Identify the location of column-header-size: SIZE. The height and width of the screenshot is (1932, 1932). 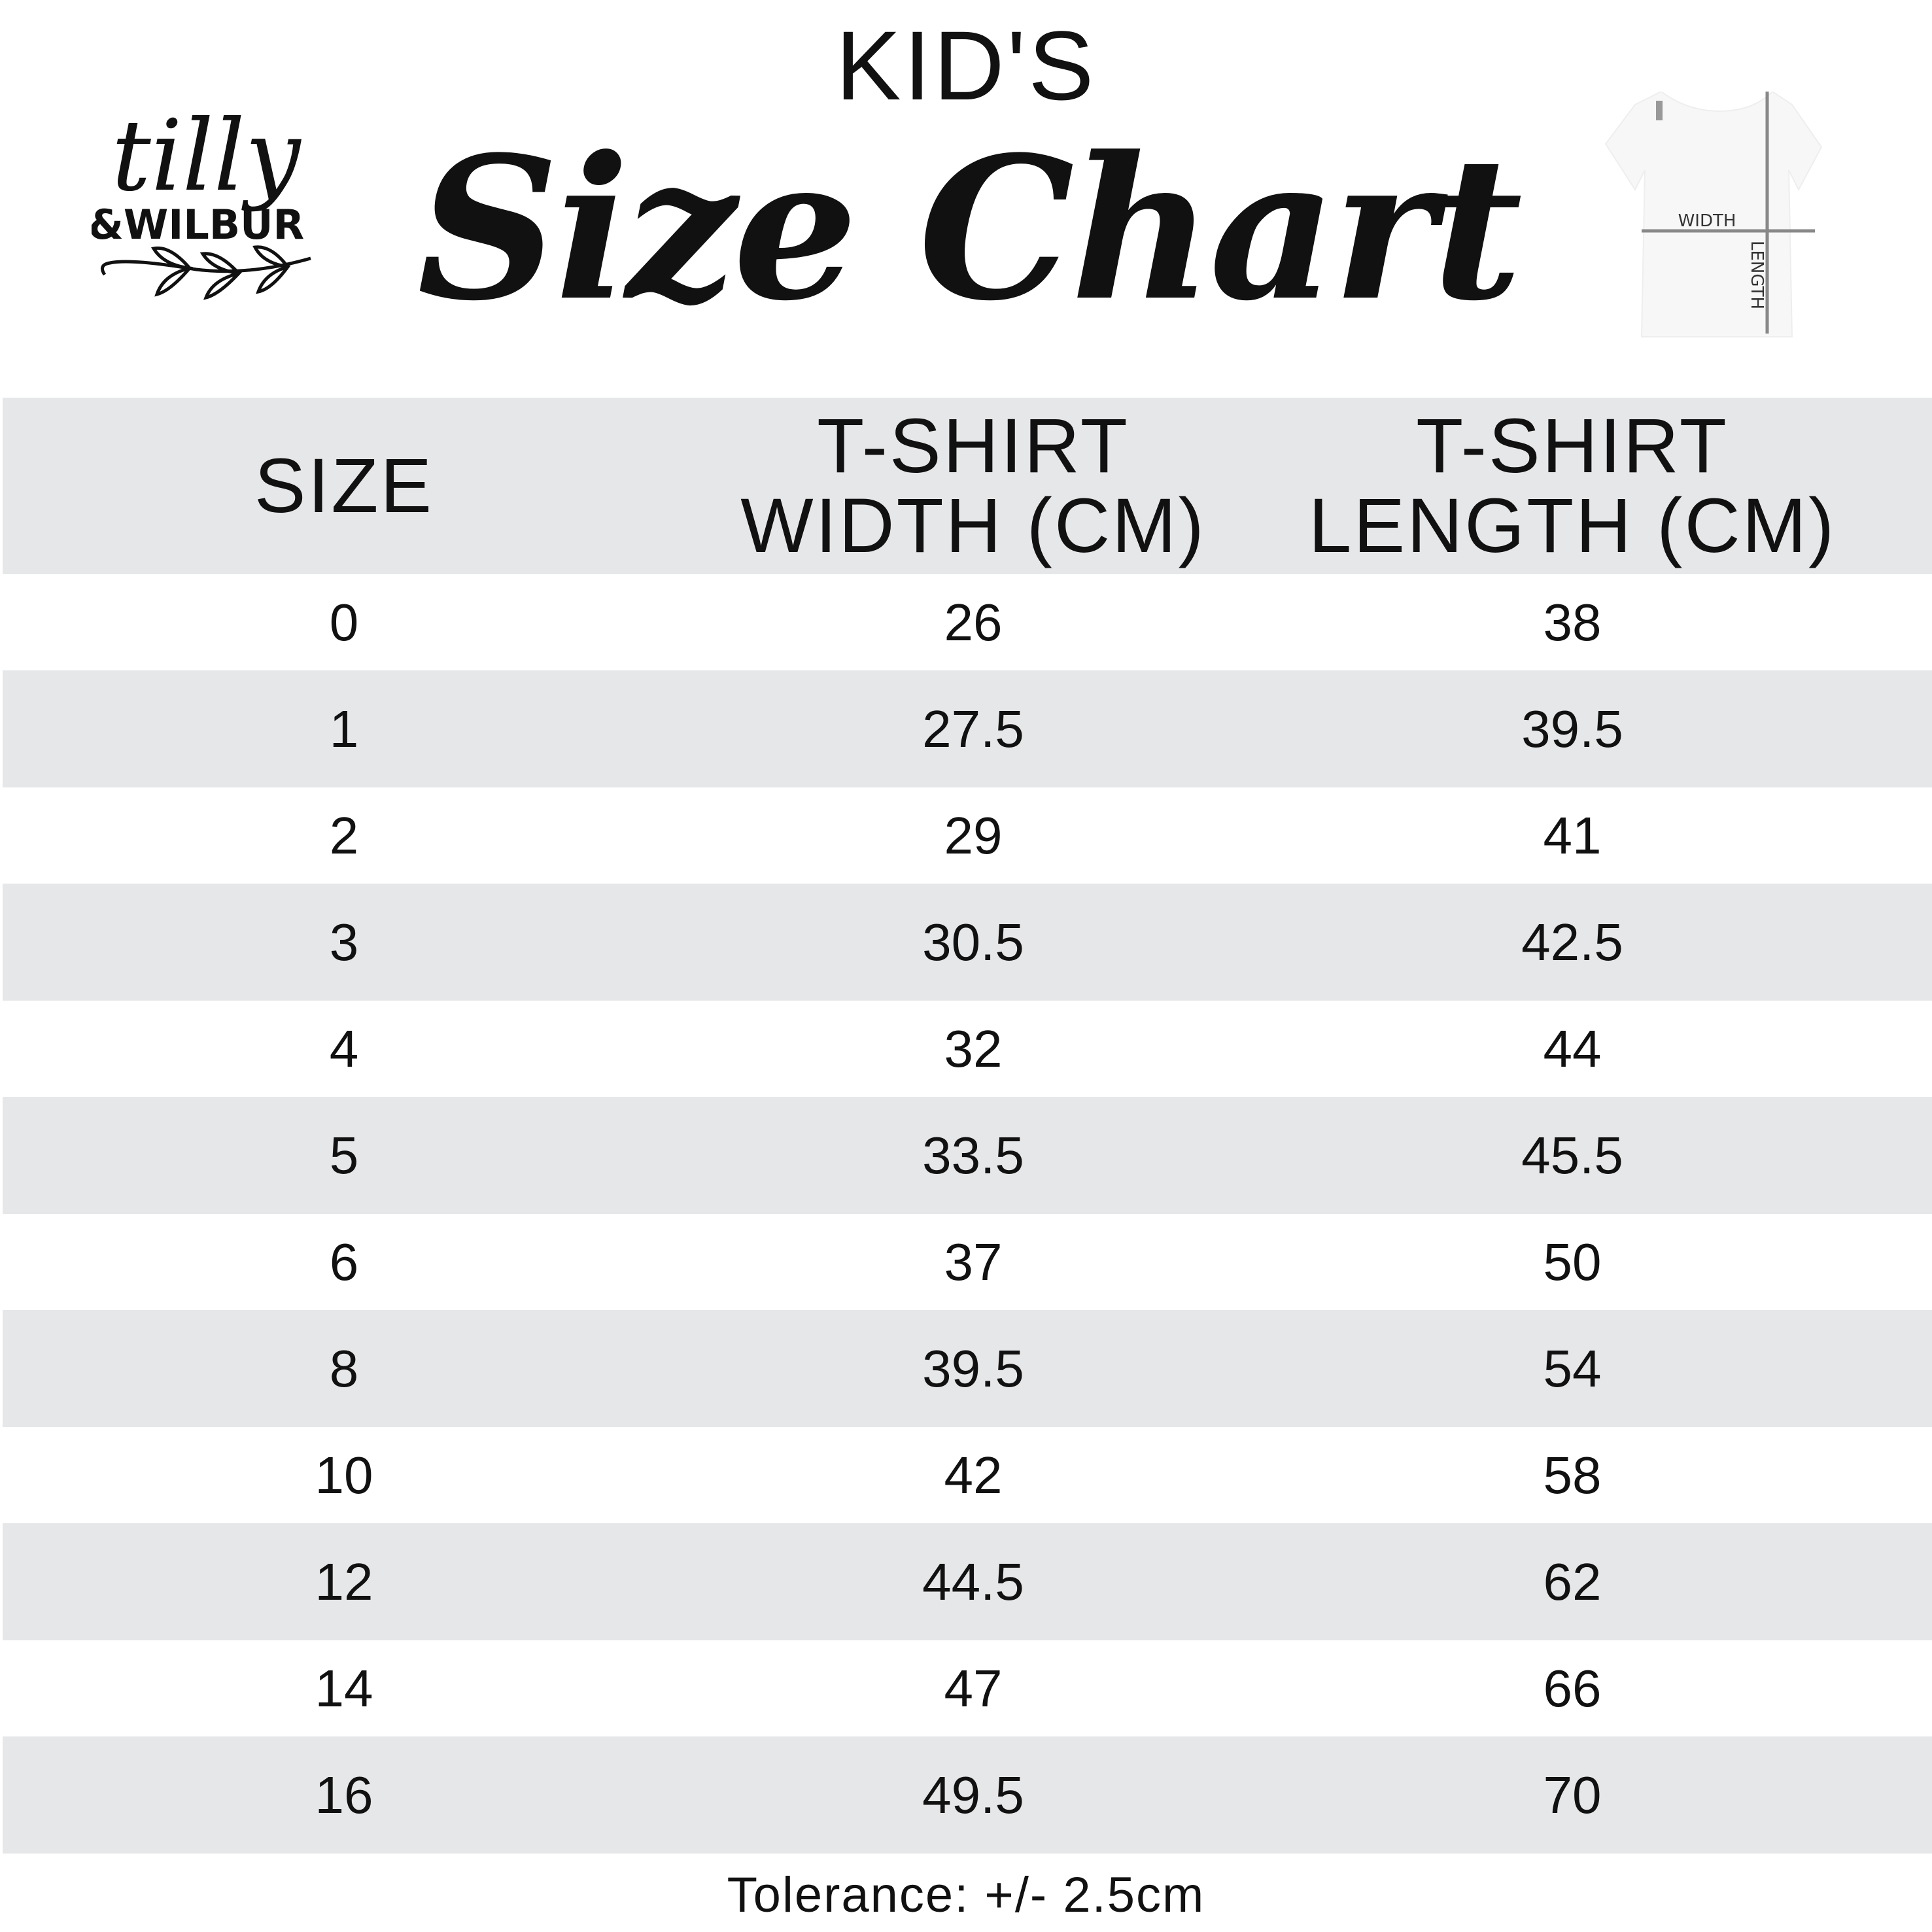
(344, 486).